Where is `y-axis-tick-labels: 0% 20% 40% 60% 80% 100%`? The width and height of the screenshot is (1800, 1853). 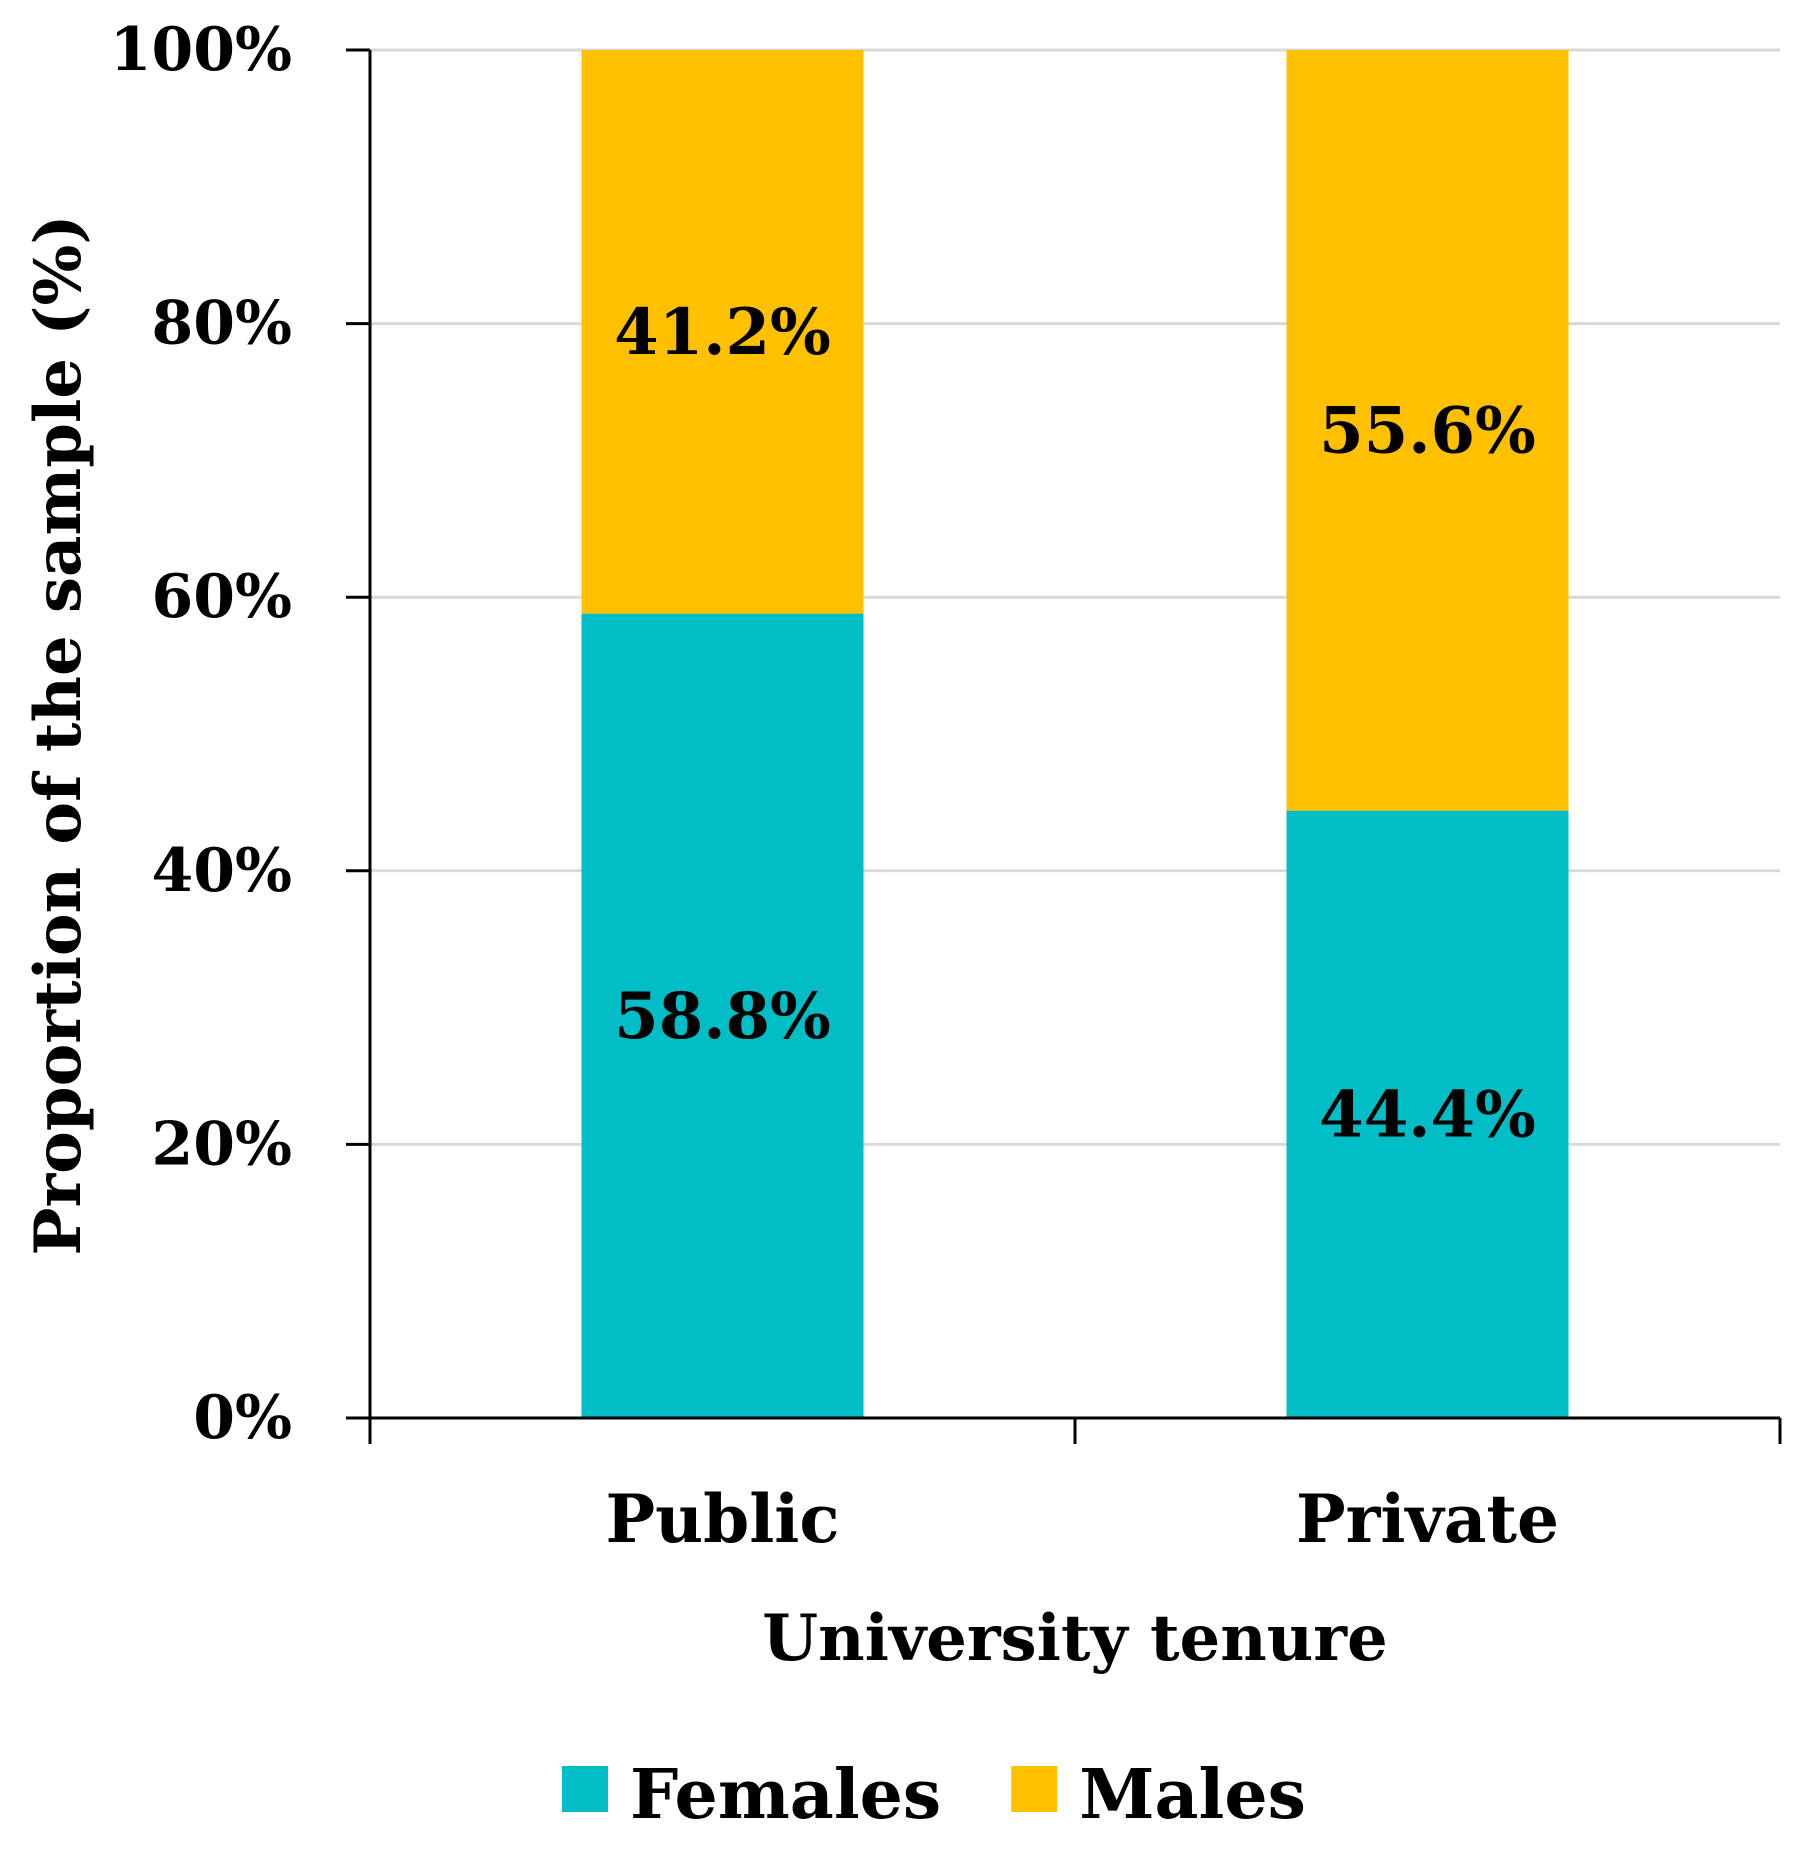
y-axis-tick-labels: 0% 20% 40% 60% 80% 100% is located at coordinates (201, 734).